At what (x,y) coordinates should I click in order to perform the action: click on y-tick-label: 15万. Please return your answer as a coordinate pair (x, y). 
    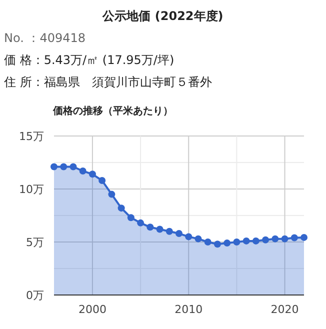
    Looking at the image, I should click on (31, 136).